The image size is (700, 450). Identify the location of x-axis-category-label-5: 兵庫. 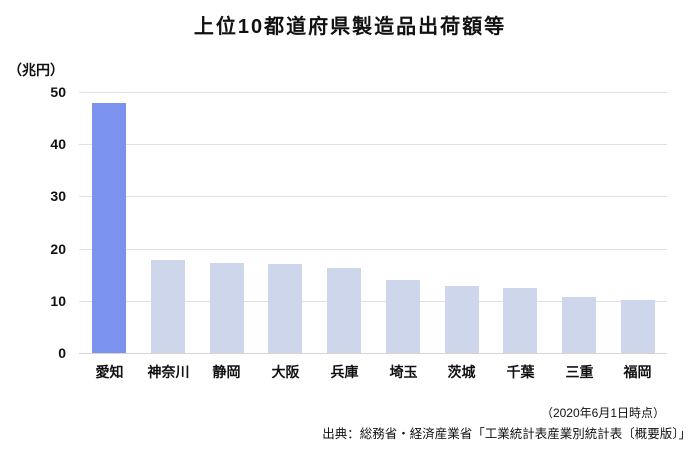
(344, 372).